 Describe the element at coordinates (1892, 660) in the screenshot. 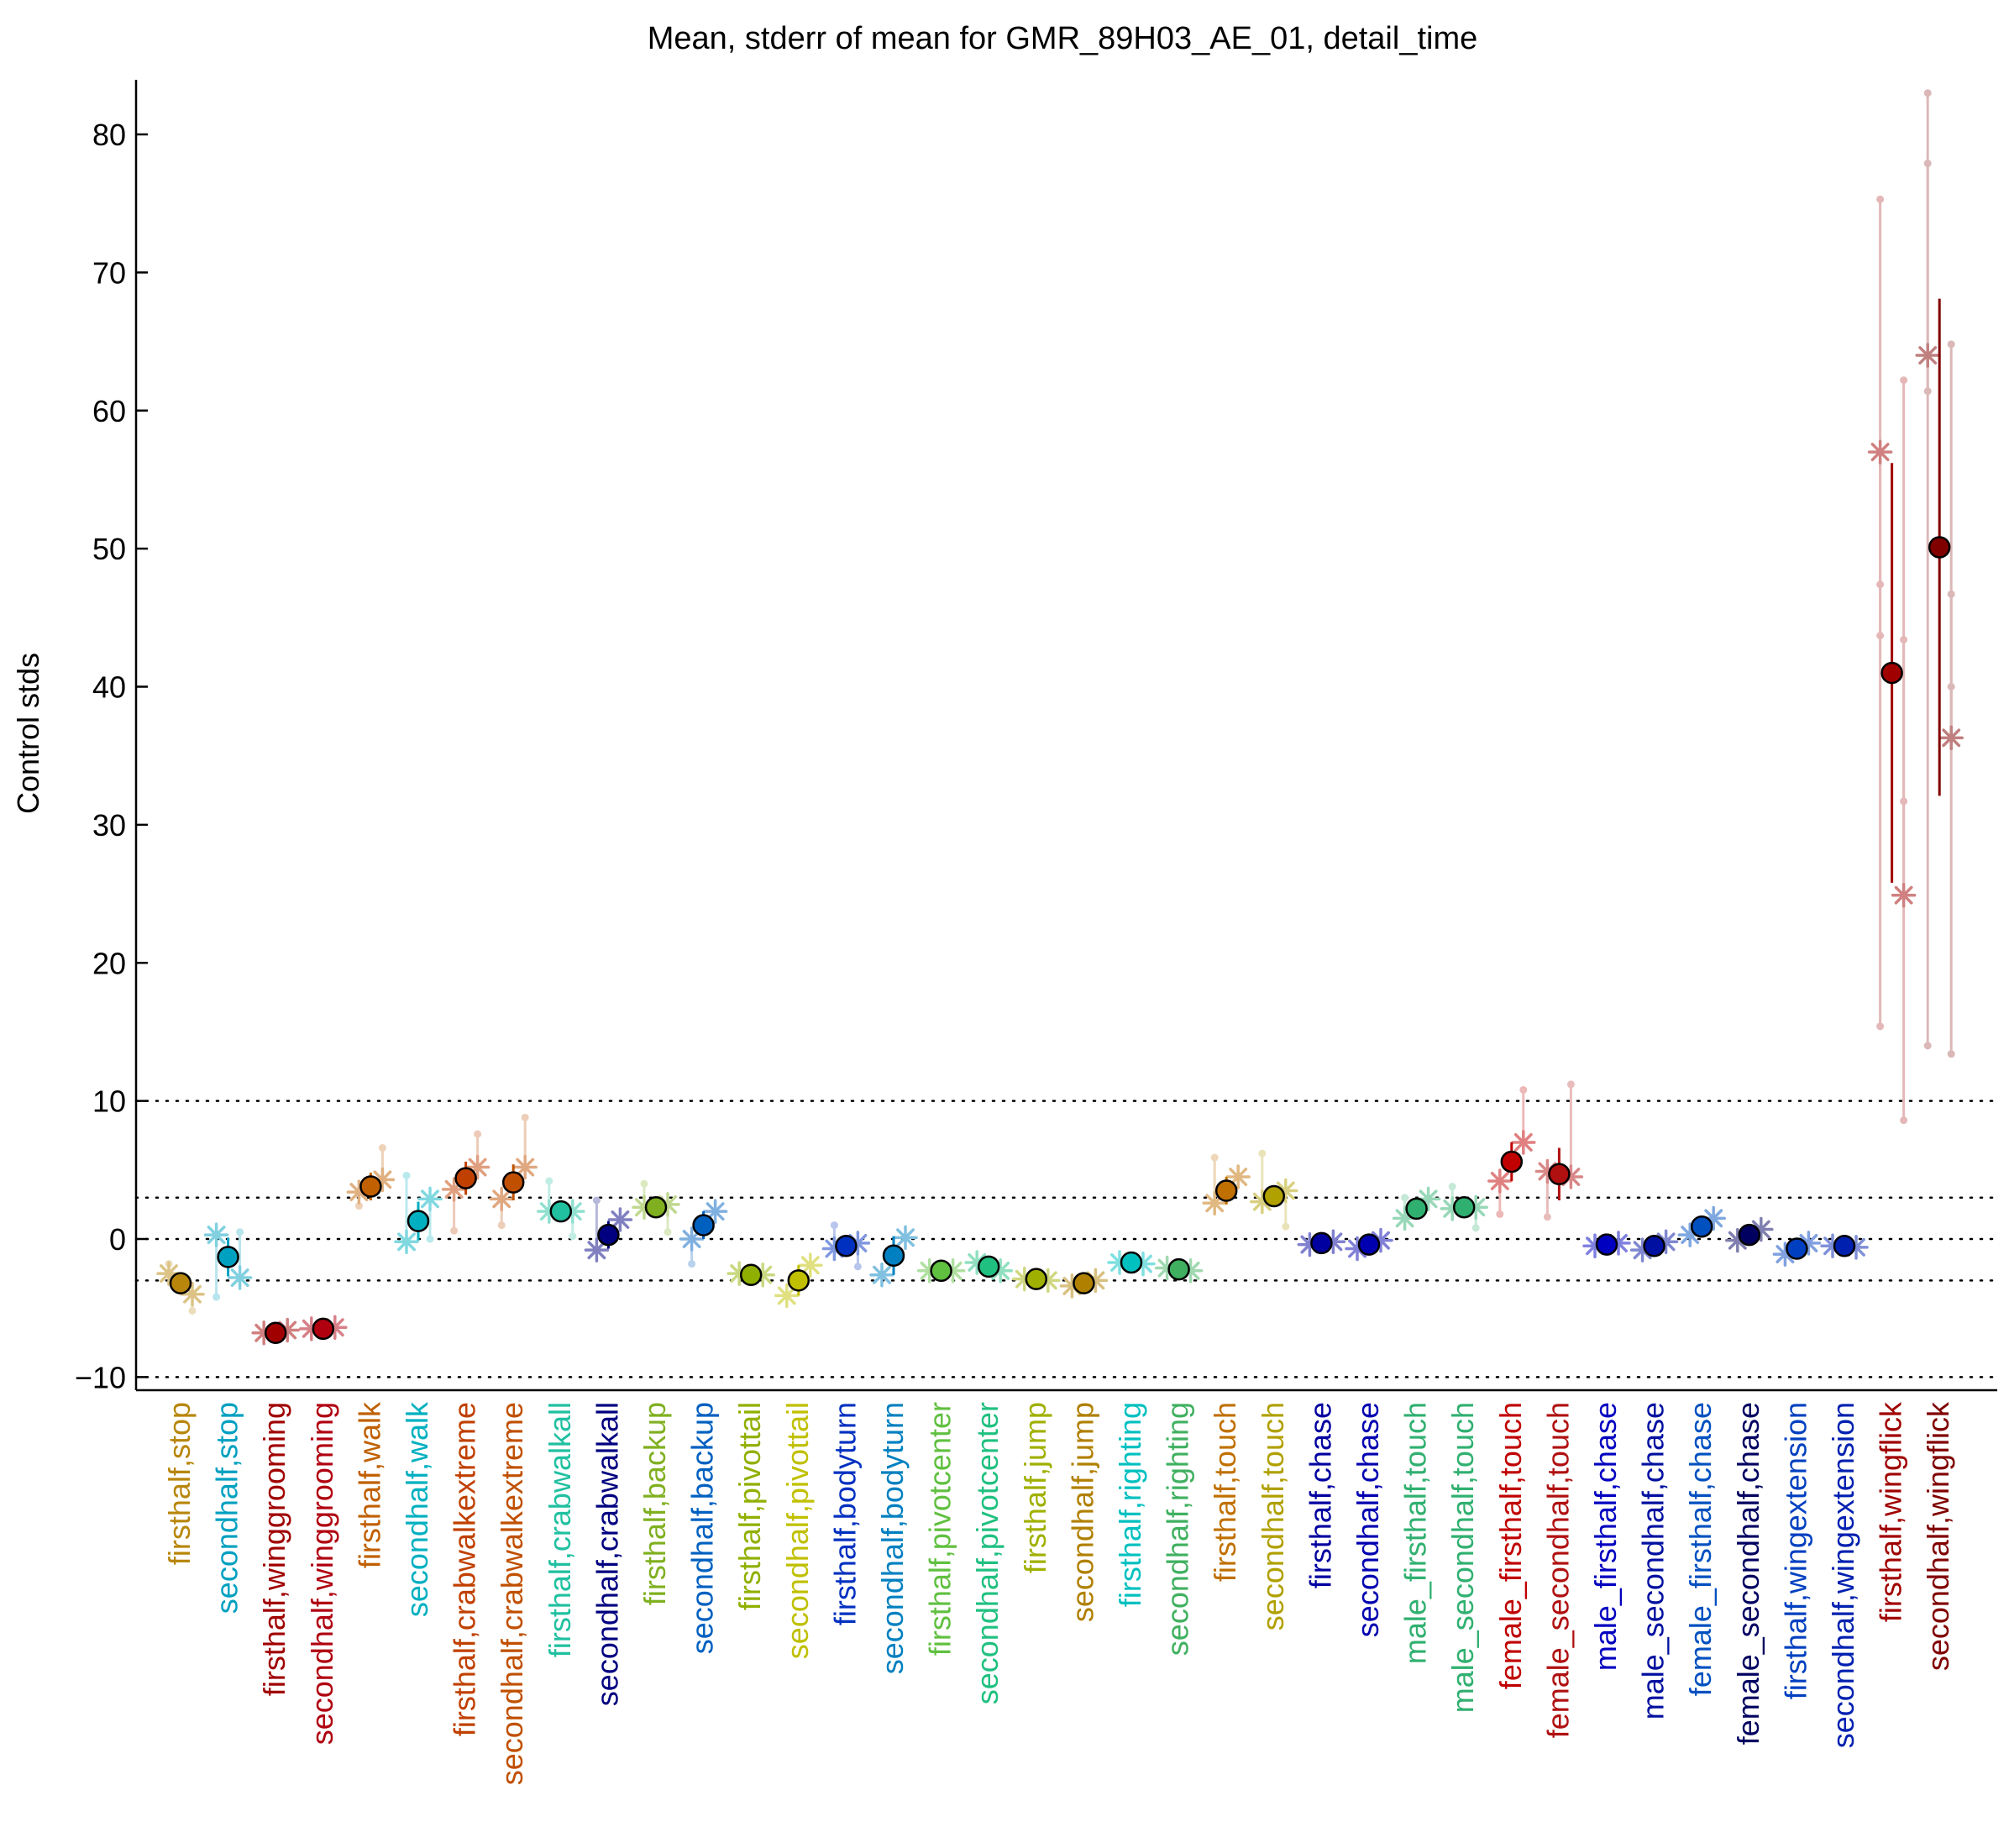

I see `category-firsthalf,wingflick` at that location.